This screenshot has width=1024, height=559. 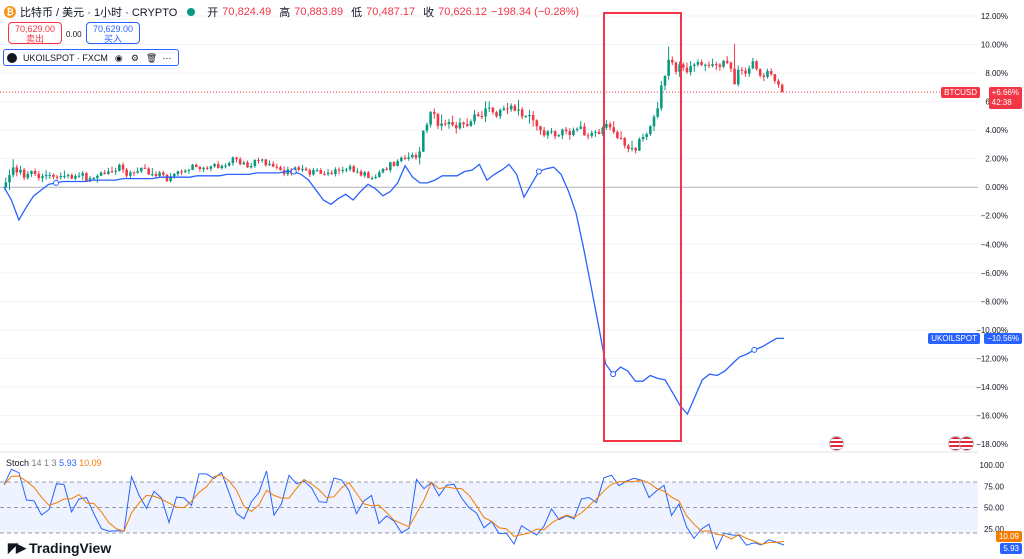 What do you see at coordinates (994, 244) in the screenshot?
I see `y-tick-label: −4.00%` at bounding box center [994, 244].